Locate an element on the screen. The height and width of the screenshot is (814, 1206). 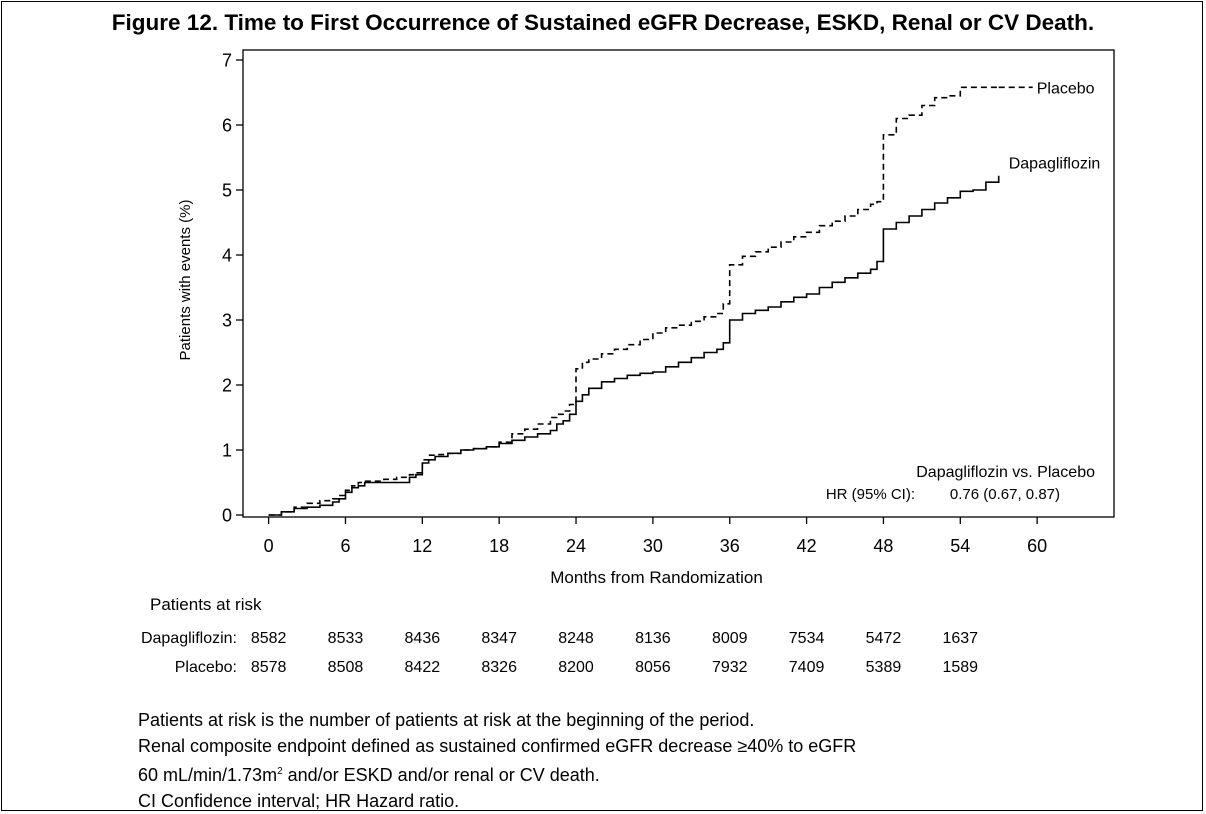
risk-table-cell: 8347 is located at coordinates (499, 638).